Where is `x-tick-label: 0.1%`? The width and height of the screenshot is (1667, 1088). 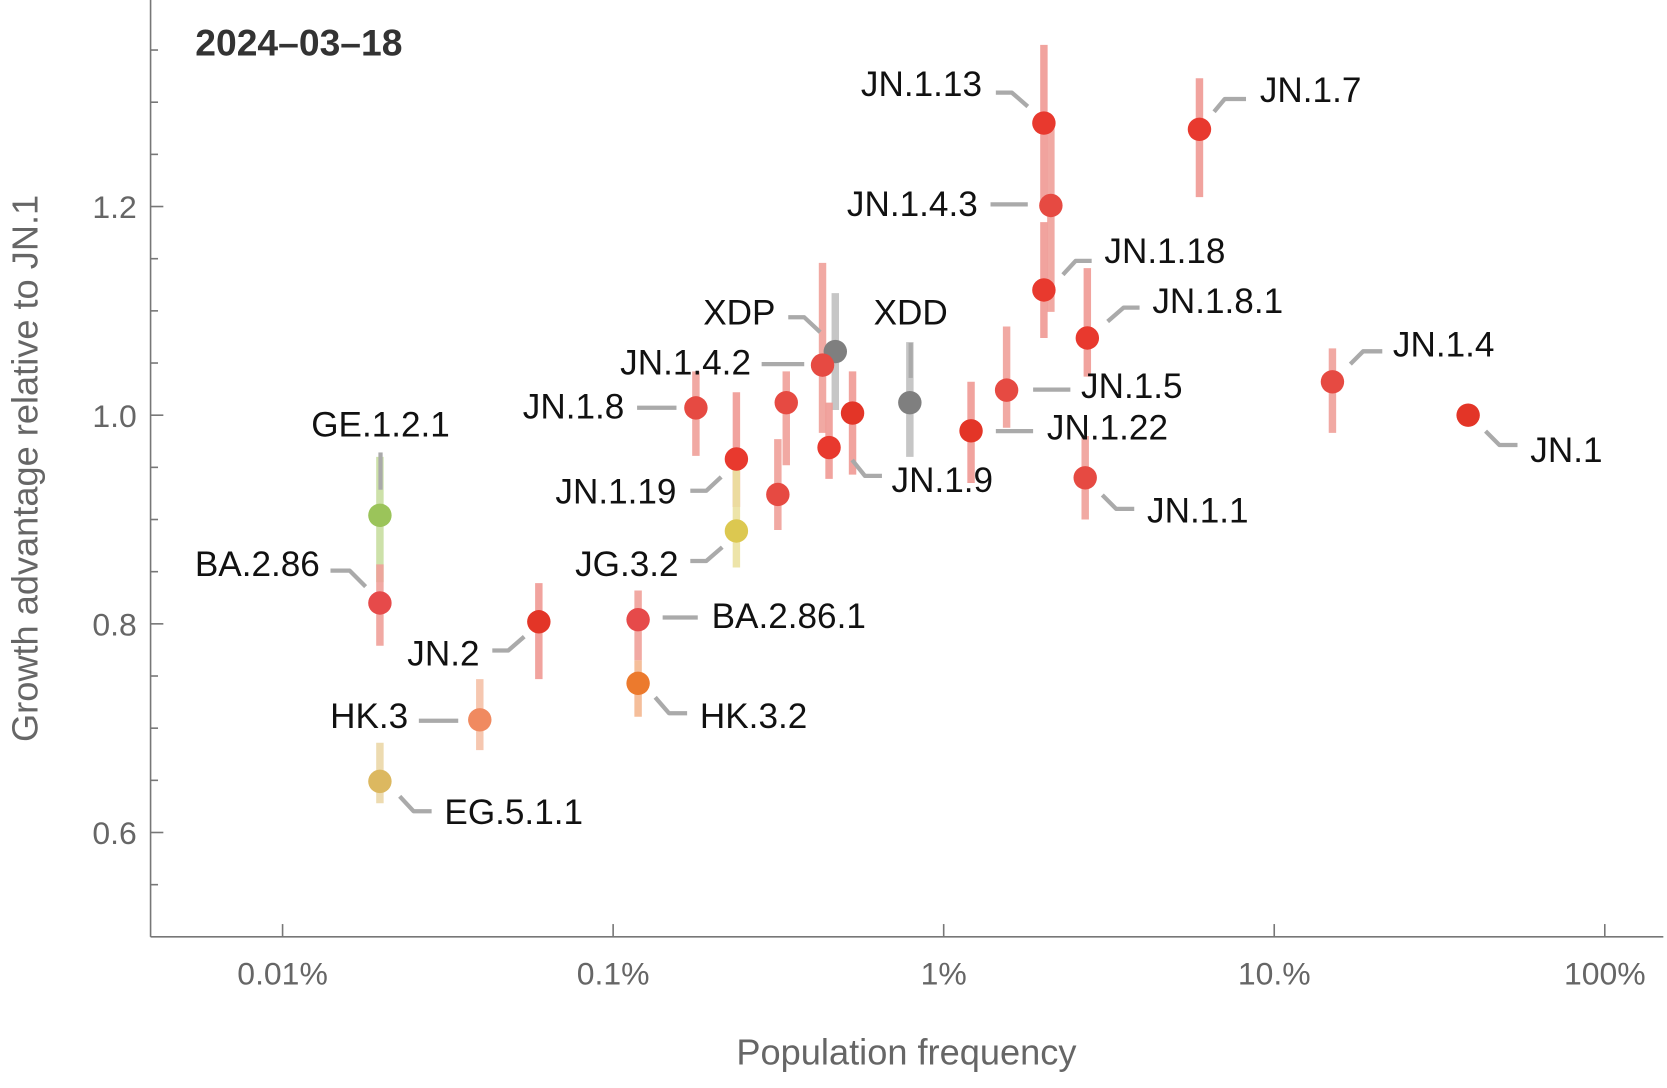 x-tick-label: 0.1% is located at coordinates (613, 974).